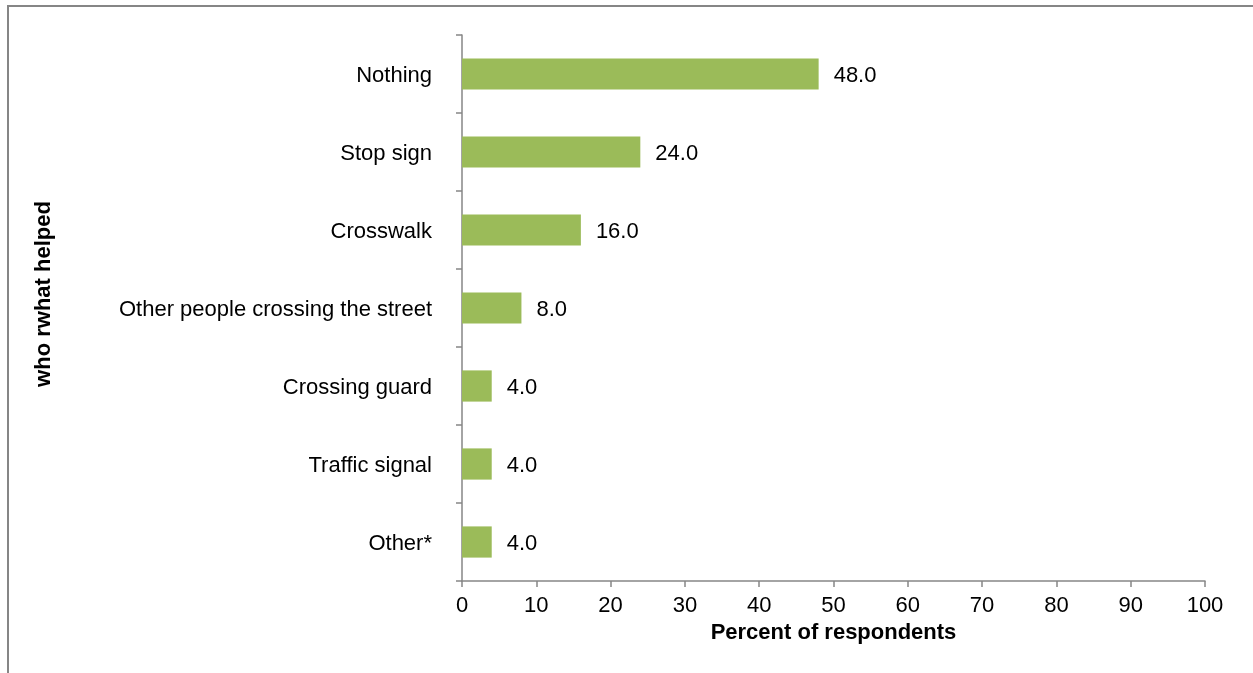 Image resolution: width=1253 pixels, height=673 pixels. I want to click on x-tick-label: 30, so click(685, 604).